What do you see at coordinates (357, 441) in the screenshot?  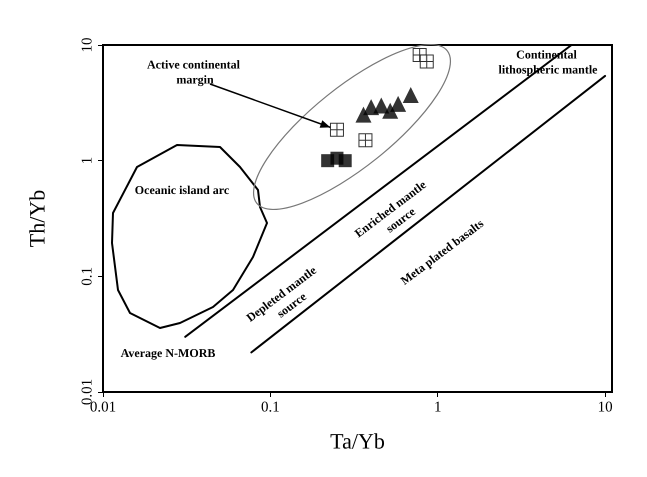 I see `x-axis-title: Ta/Yb` at bounding box center [357, 441].